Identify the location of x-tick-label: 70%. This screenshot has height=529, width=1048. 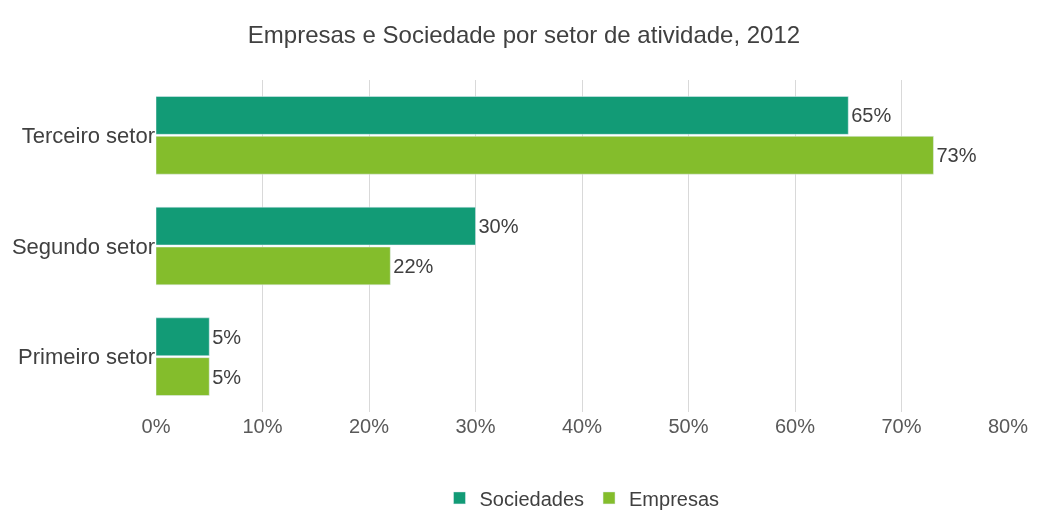
(901, 426).